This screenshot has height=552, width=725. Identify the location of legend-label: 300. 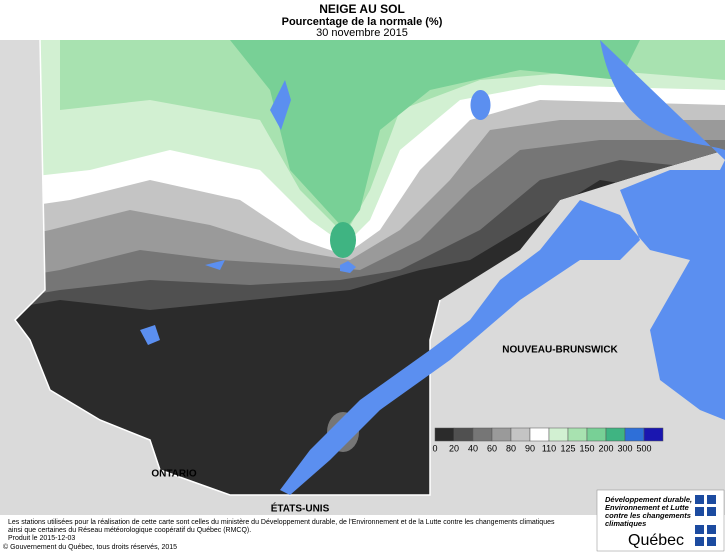
(624, 448).